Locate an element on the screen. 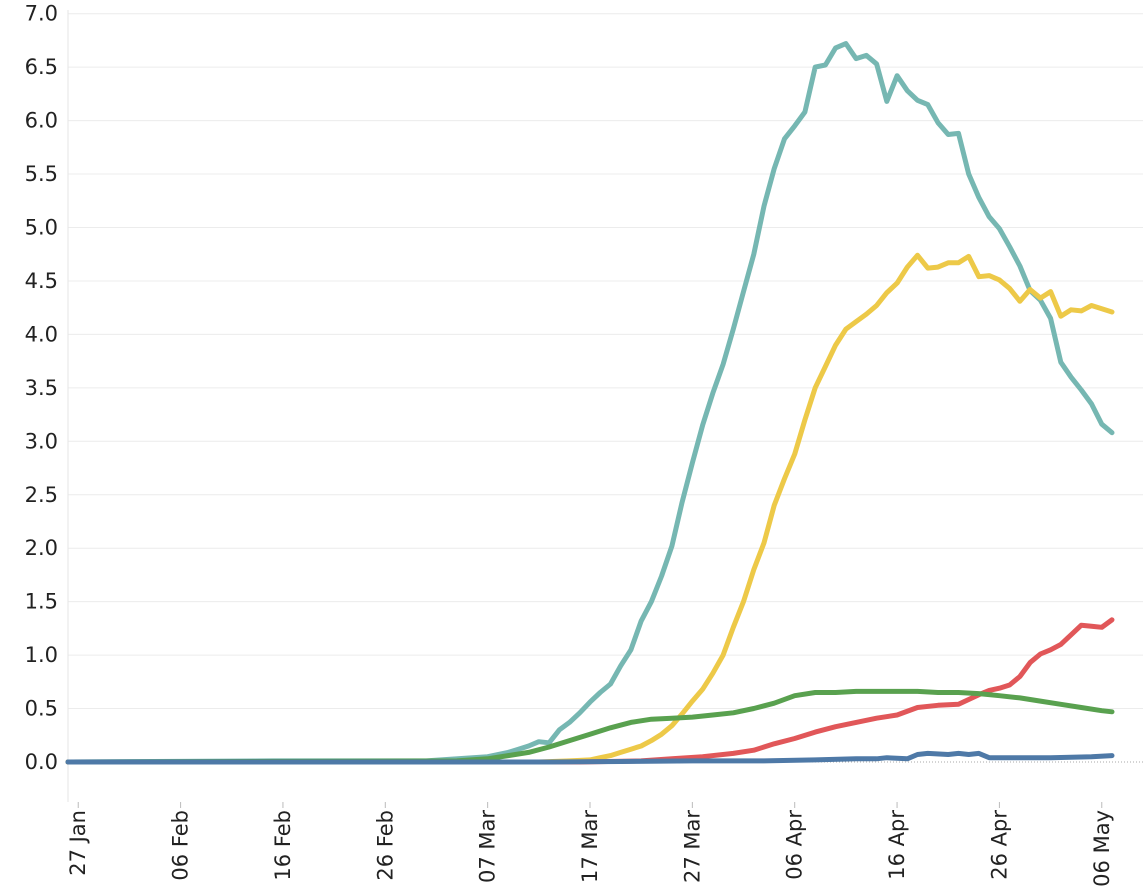 This screenshot has height=892, width=1143. y-tick-label: 3.0 is located at coordinates (41, 441).